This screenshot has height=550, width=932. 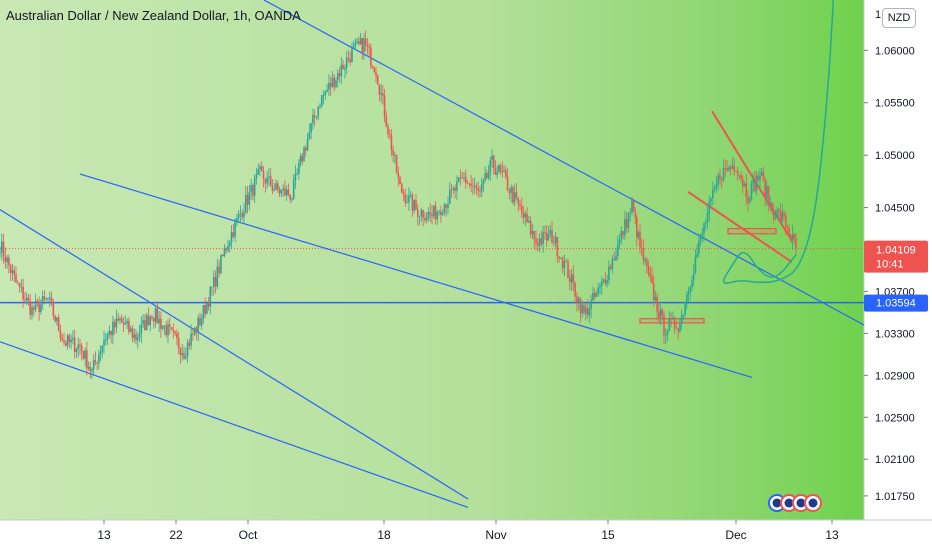 I want to click on x-tick-label: Dec, so click(x=735, y=535).